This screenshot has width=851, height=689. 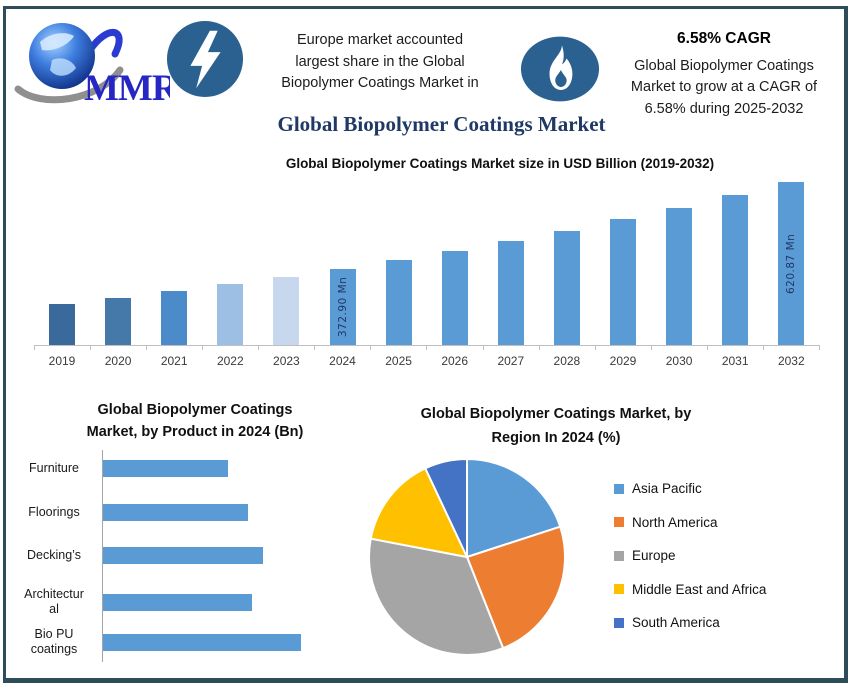 What do you see at coordinates (380, 83) in the screenshot?
I see `europe-highlight-line: Biopolymer Coatings Market in` at bounding box center [380, 83].